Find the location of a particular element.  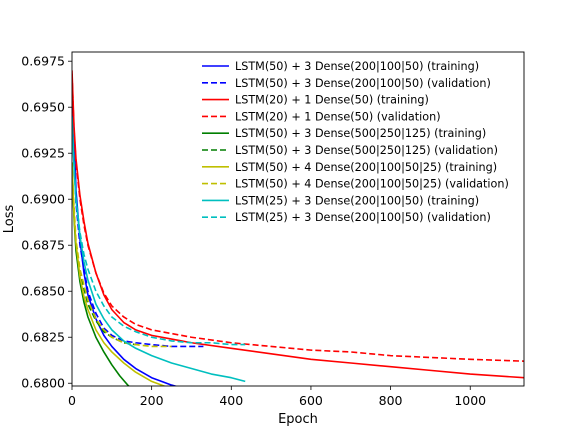

x-tick-label: 1000 is located at coordinates (470, 400).